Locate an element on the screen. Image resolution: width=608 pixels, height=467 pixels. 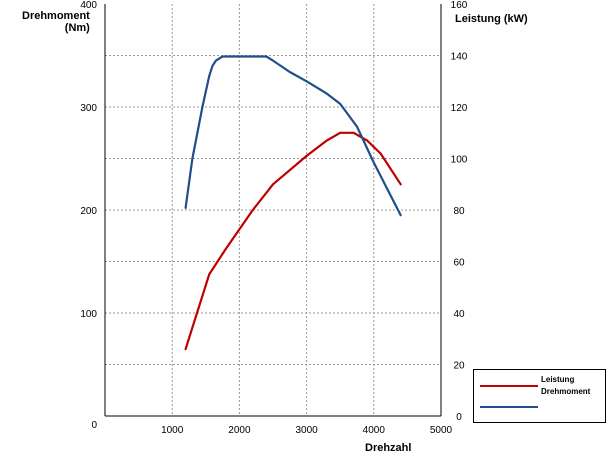
y-axis-left-label: Drehmoment (Nm) is located at coordinates (56, 22).